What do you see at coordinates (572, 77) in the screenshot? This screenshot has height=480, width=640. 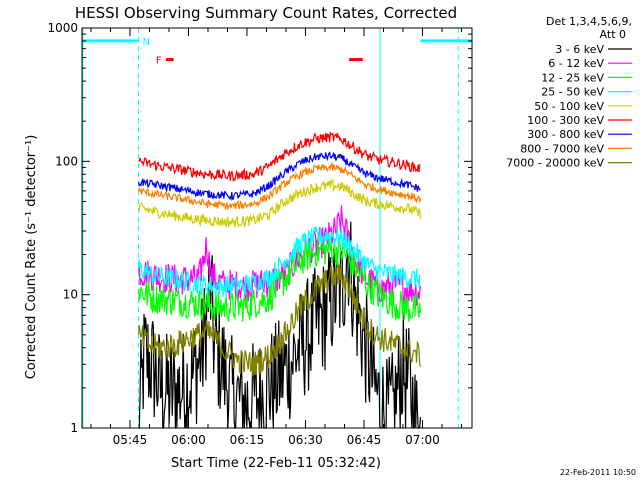 I see `legend-label: 12 - 25 keV` at bounding box center [572, 77].